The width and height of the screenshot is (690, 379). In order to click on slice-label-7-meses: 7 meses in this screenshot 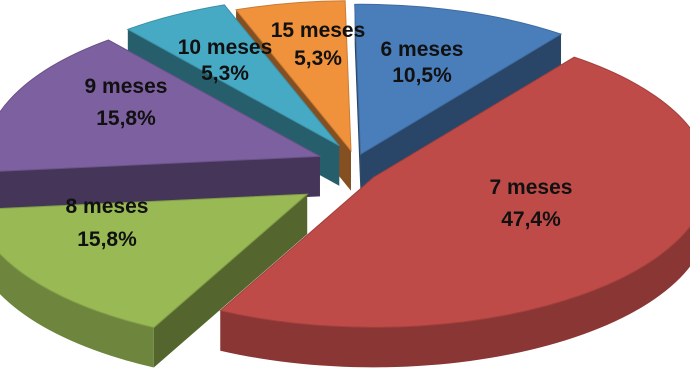, I will do `click(531, 187)`.